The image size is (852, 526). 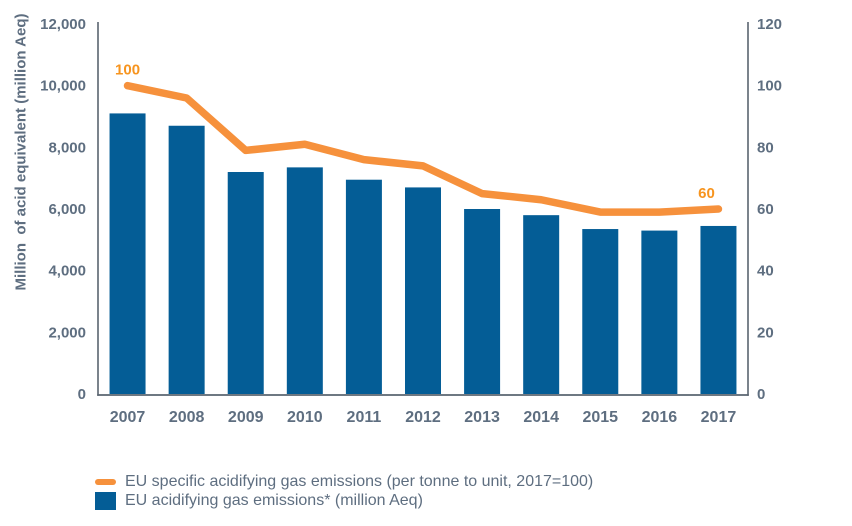 I want to click on line-series-swatch-icon, so click(x=105, y=482).